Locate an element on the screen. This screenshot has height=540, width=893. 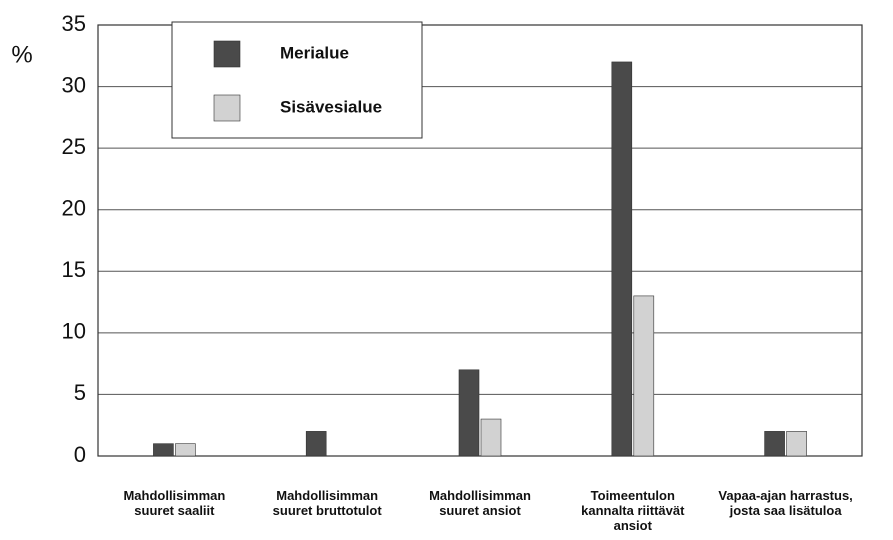
legend-label: Merialue is located at coordinates (314, 52).